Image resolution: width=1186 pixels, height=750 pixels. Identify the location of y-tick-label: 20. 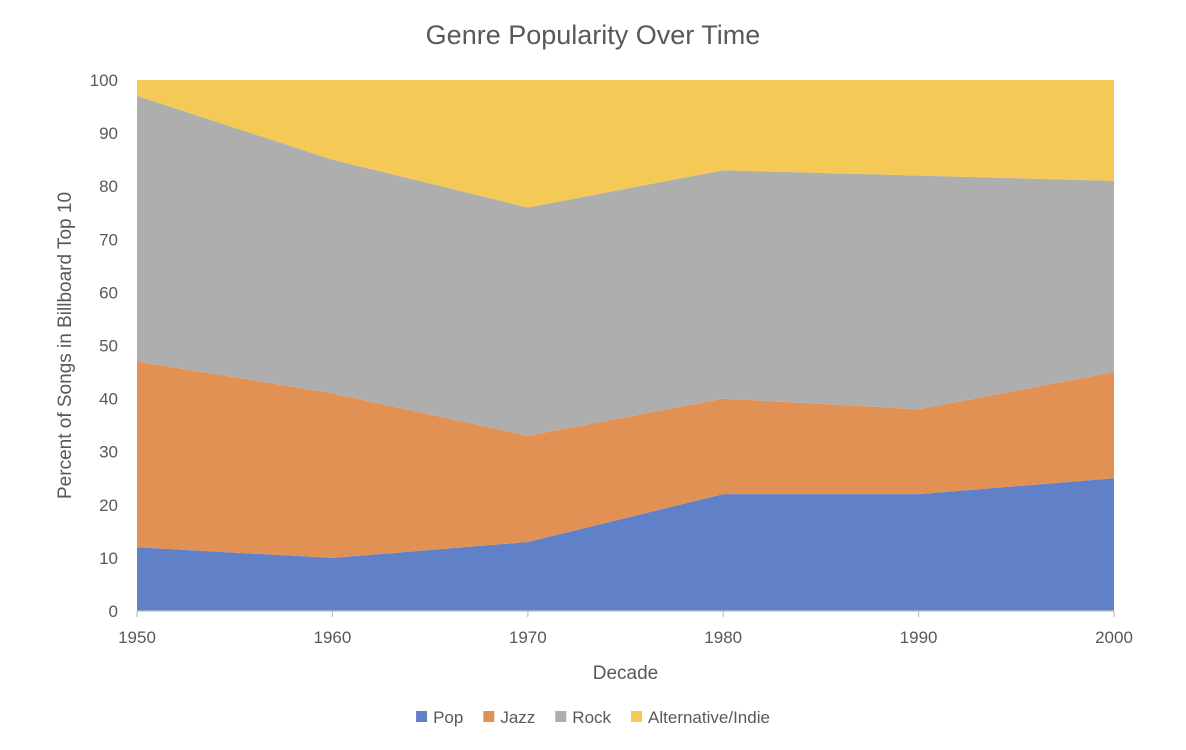
(108, 505).